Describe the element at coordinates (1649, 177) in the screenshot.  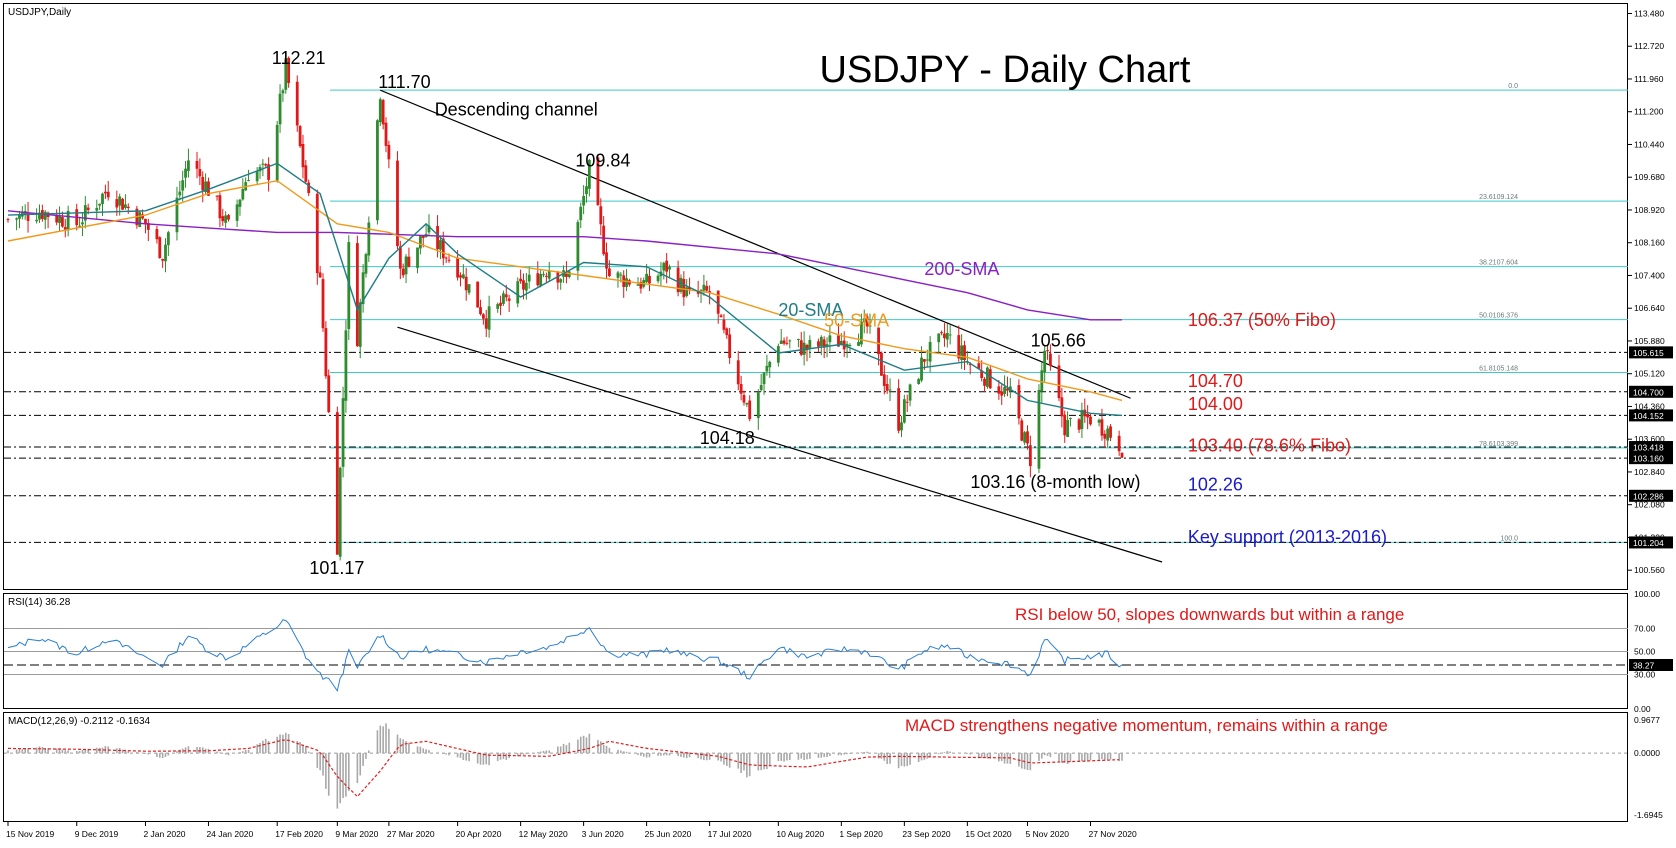
I see `price-tick-label-5: 109.680` at that location.